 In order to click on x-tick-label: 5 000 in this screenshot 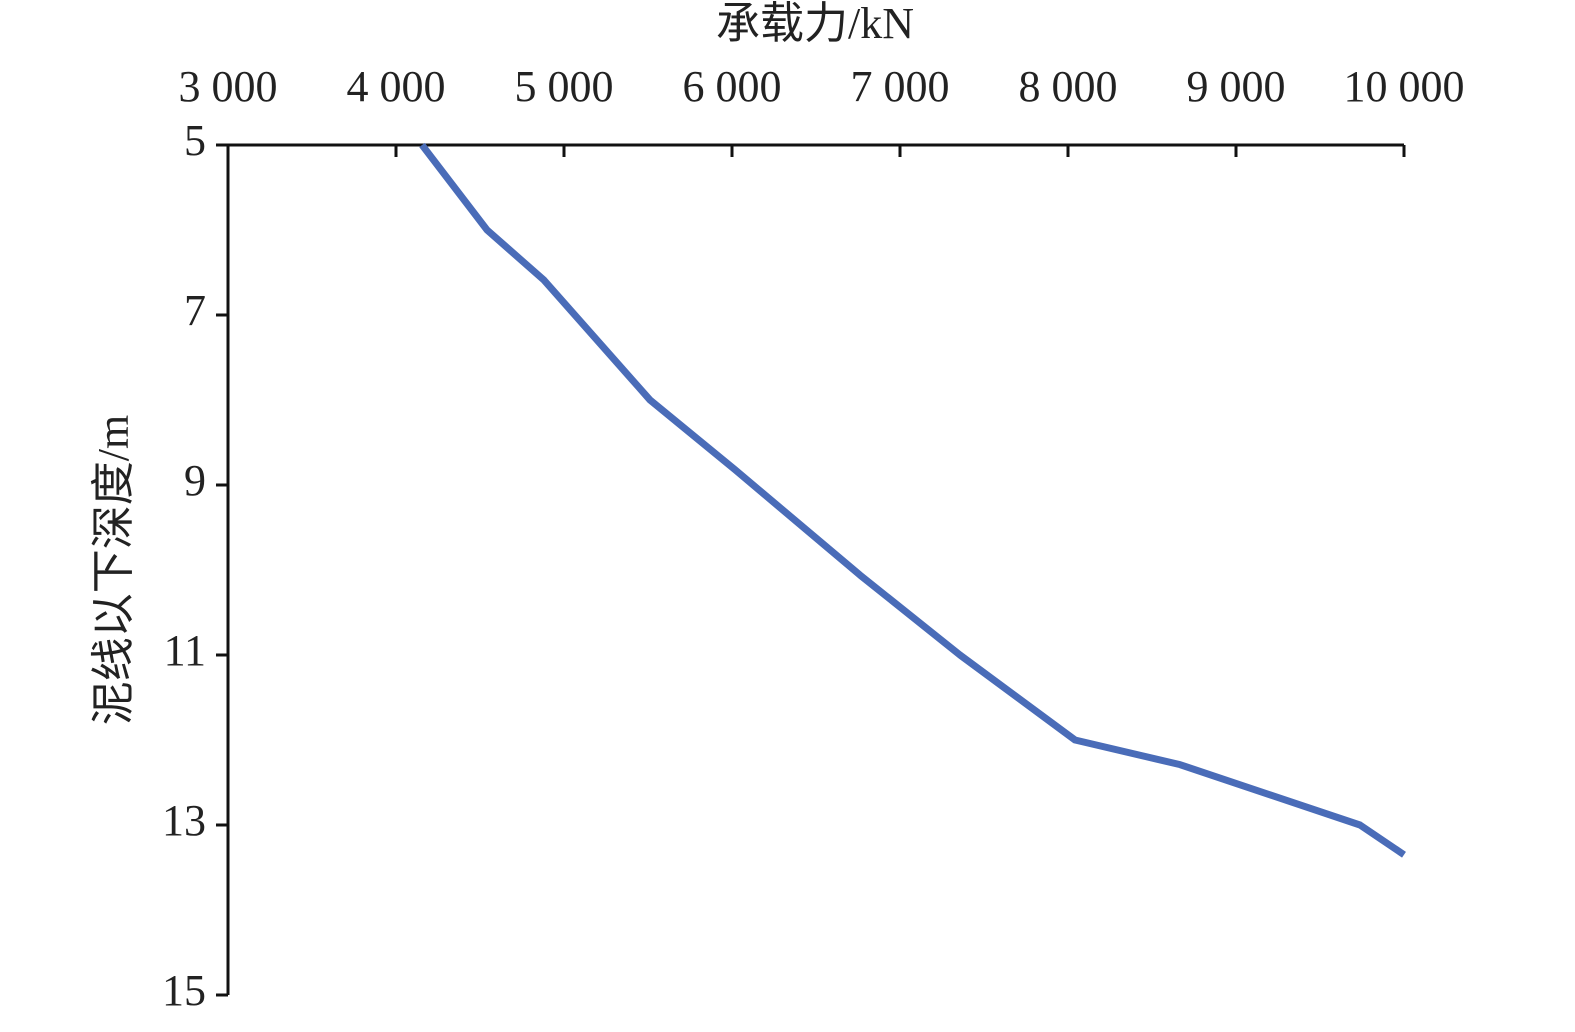, I will do `click(564, 86)`.